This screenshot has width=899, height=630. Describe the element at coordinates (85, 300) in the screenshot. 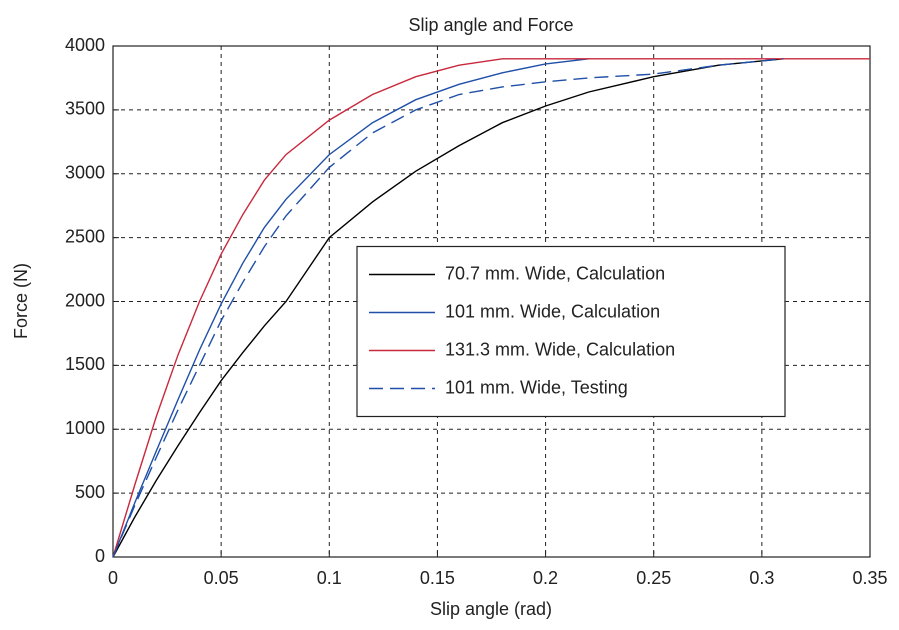

I see `y-tick-label: 2000` at that location.